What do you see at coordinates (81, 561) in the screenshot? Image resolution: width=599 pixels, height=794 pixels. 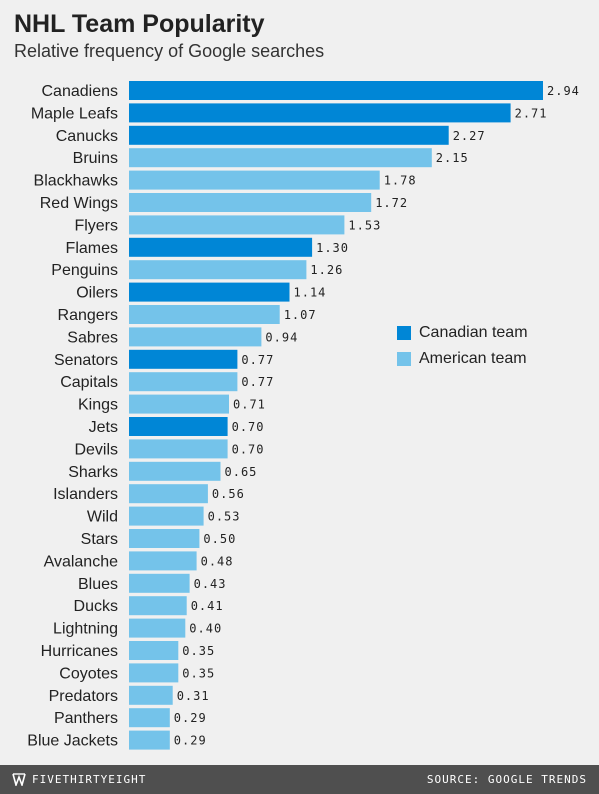 I see `team-label: Avalanche` at bounding box center [81, 561].